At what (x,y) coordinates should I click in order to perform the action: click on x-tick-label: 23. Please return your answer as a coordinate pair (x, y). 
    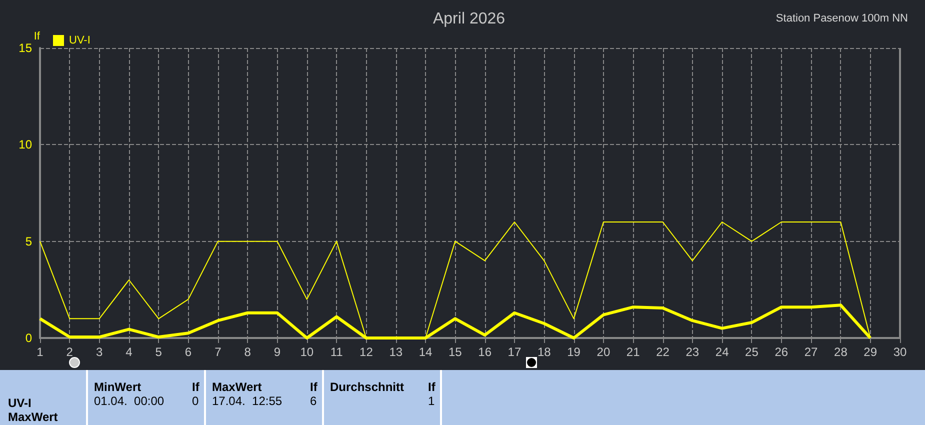
    Looking at the image, I should click on (693, 352).